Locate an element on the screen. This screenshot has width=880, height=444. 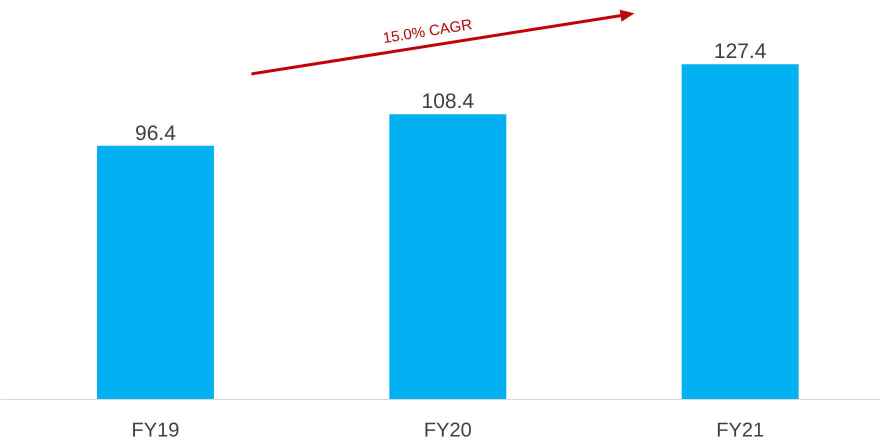
text: 15.0% CAGR is located at coordinates (428, 32).